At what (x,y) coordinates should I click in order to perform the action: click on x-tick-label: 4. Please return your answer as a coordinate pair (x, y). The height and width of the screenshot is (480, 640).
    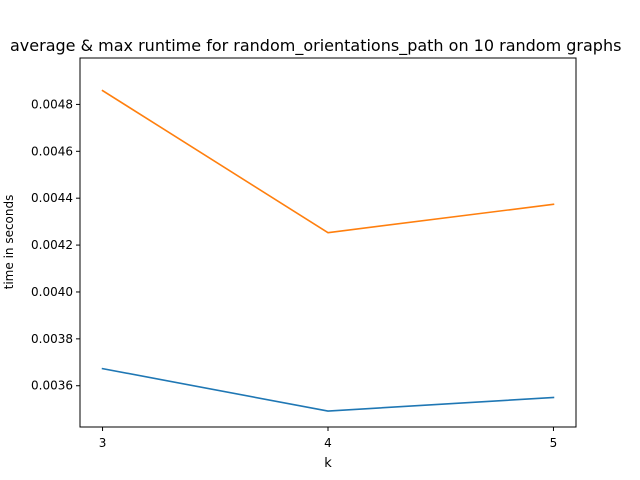
    Looking at the image, I should click on (328, 443).